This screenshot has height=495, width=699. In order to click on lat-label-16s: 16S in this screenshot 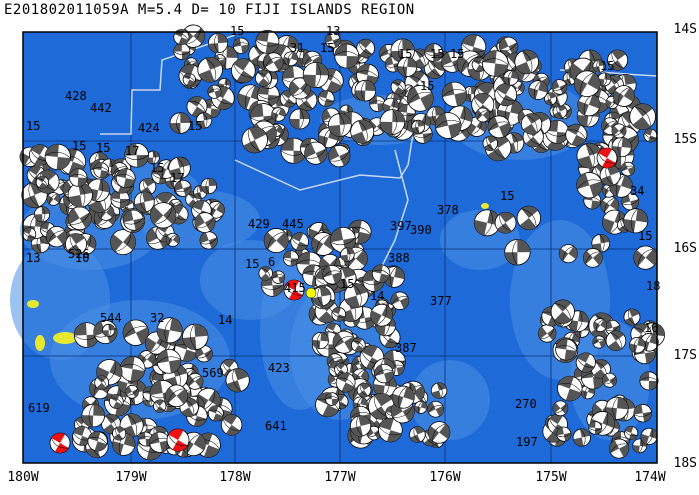, I will do `click(685, 248)`.